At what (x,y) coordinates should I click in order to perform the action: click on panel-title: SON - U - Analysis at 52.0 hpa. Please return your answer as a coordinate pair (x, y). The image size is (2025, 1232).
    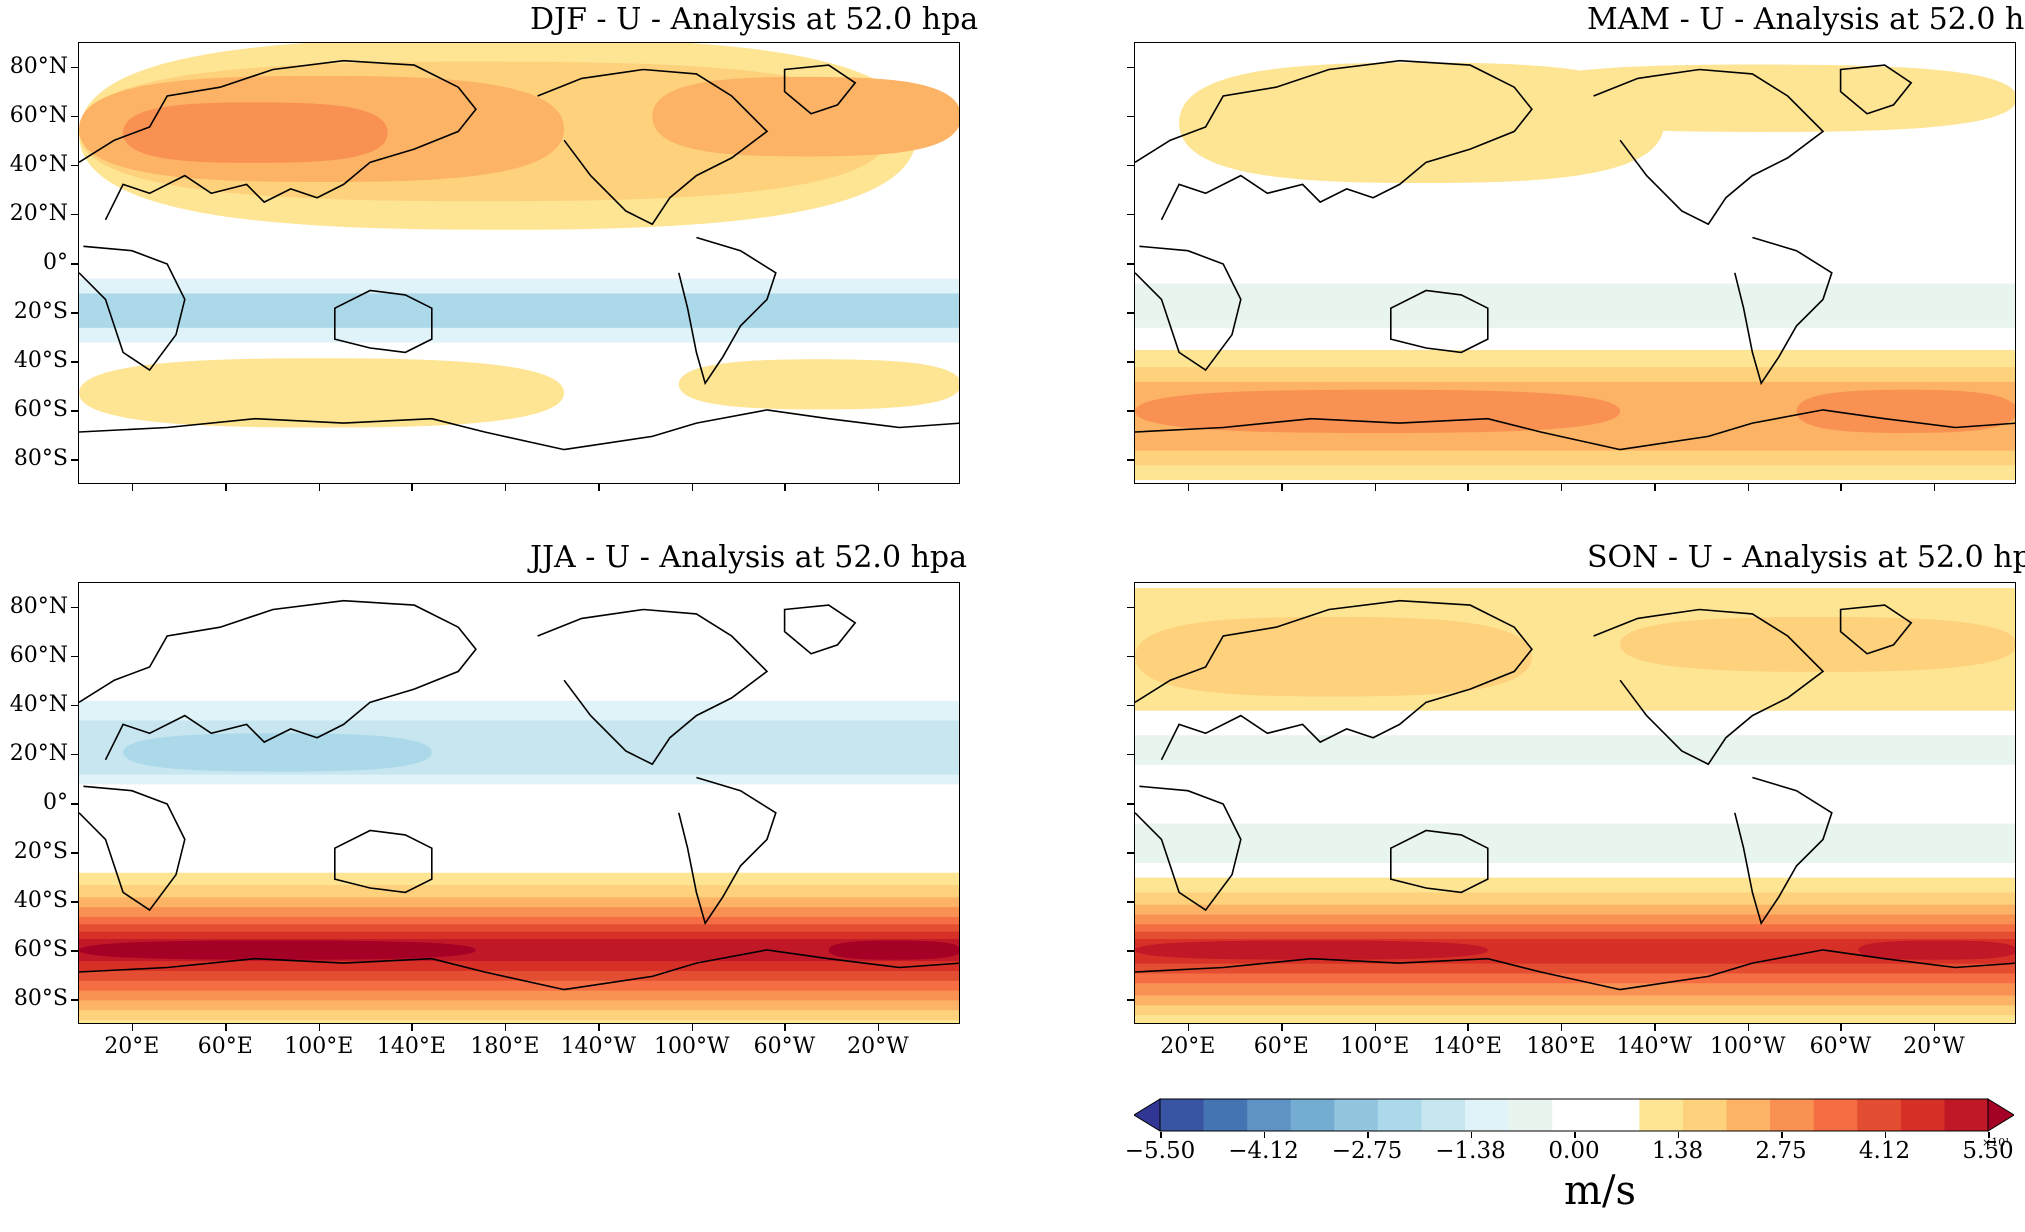
    Looking at the image, I should click on (1806, 557).